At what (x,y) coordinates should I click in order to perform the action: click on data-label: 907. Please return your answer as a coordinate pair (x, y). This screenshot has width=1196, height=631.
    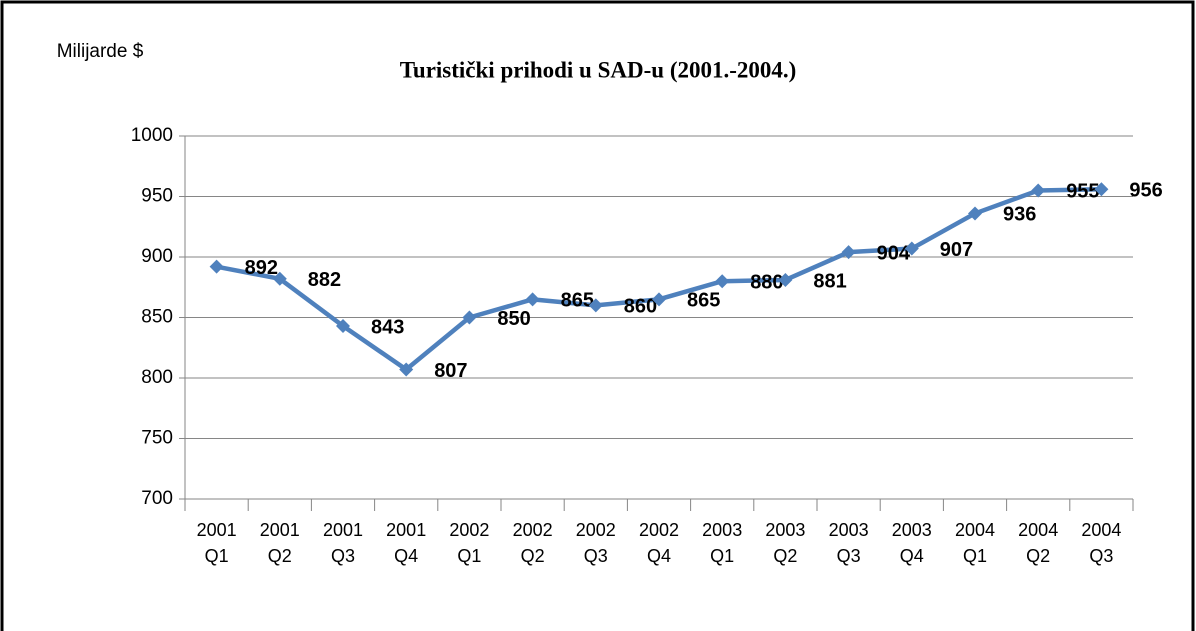
    Looking at the image, I should click on (956, 250).